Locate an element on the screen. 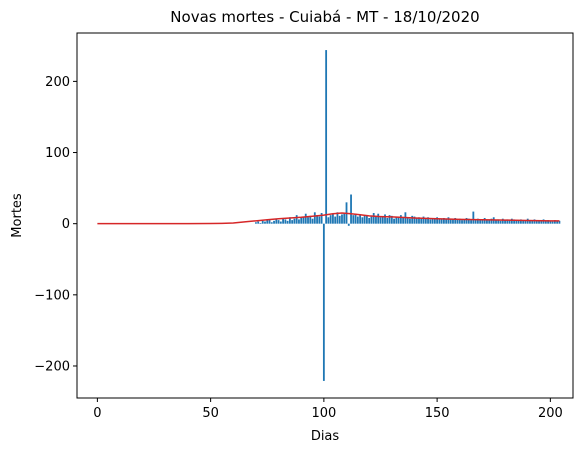  y-axis-label: Mortes is located at coordinates (17, 215).